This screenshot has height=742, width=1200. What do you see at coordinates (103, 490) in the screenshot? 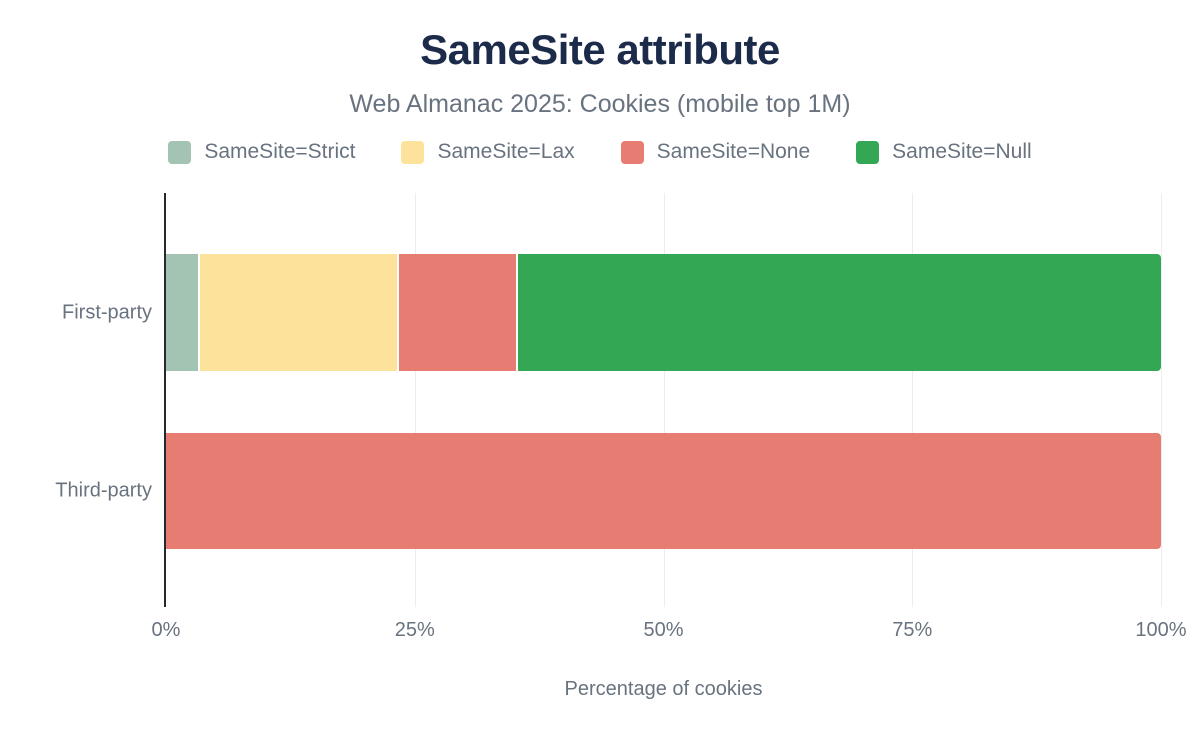
I see `y-category-label-third-party: Third-party` at bounding box center [103, 490].